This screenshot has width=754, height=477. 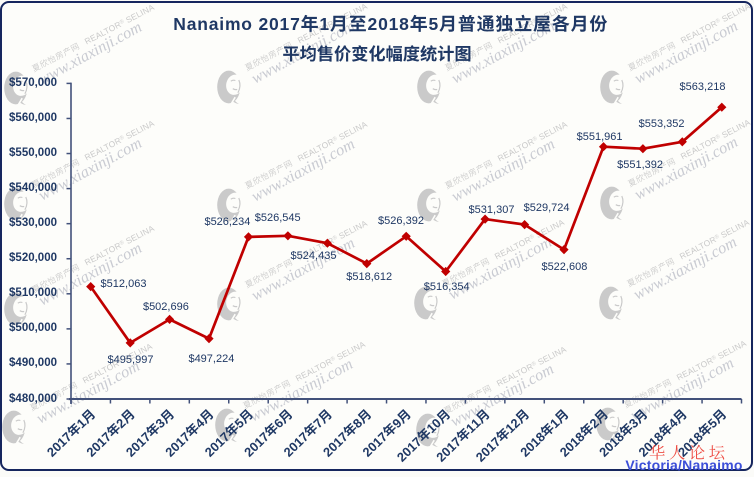 What do you see at coordinates (221, 24) in the screenshot?
I see `svg-text: i` at bounding box center [221, 24].